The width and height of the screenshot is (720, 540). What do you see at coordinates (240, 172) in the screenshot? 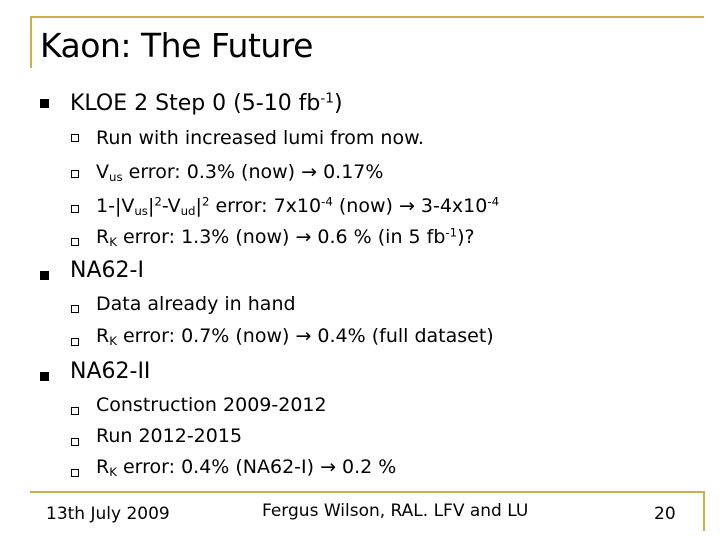
I see `list-item: Vus error: 0.3% (now) → 0.17%` at bounding box center [240, 172].